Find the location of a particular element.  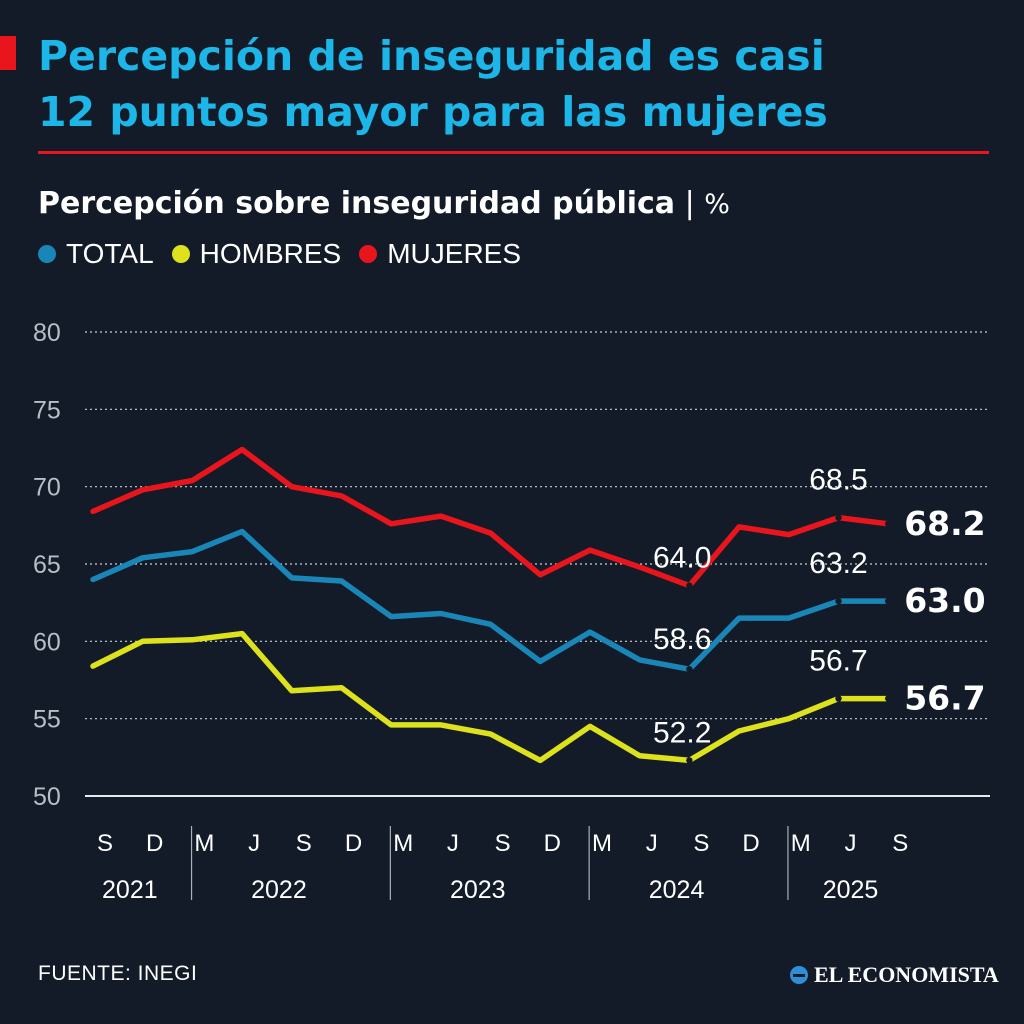

x-tick-label-1: D is located at coordinates (154, 843).